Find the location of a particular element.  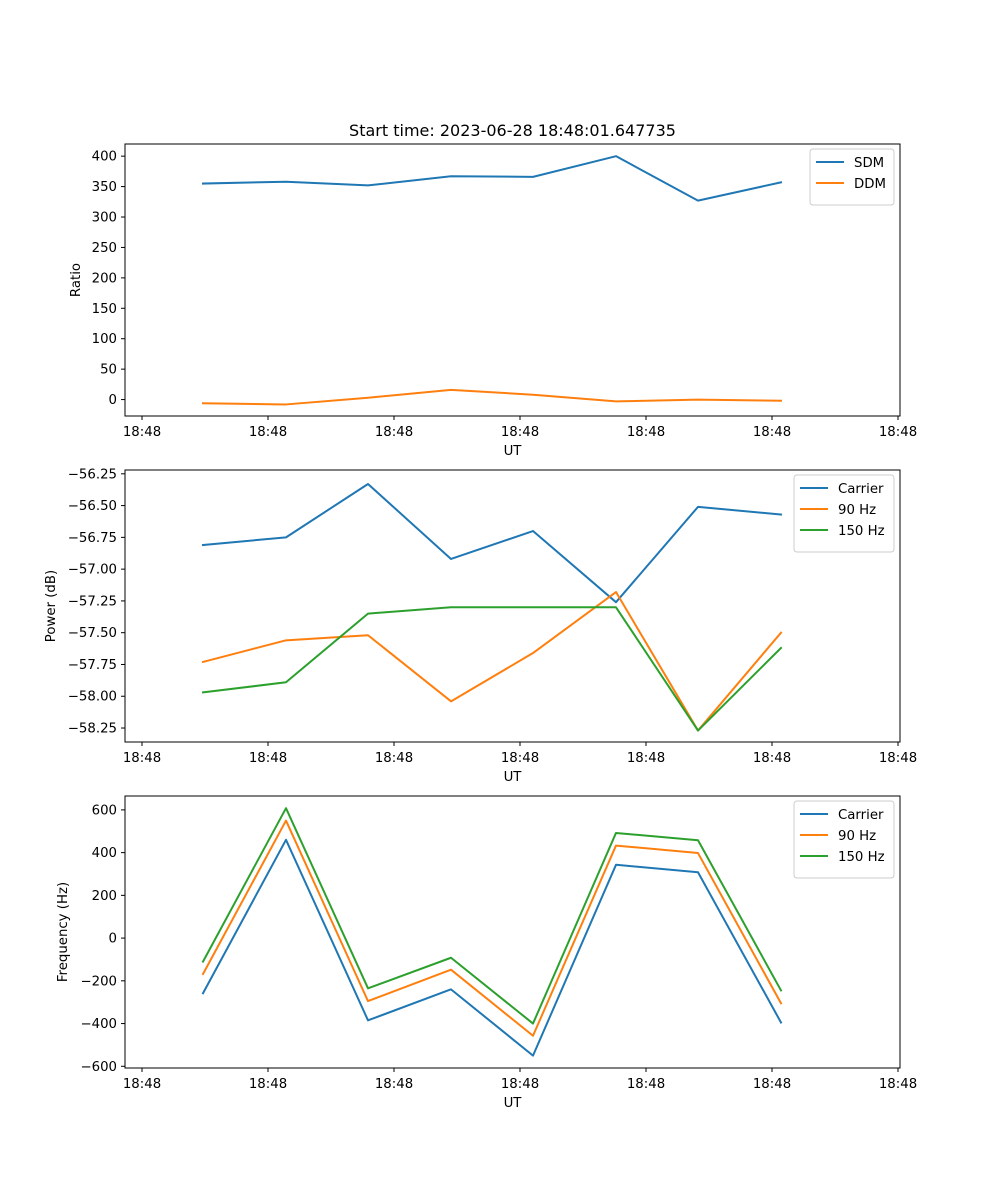

y-tick-label: 600 is located at coordinates (104, 810).